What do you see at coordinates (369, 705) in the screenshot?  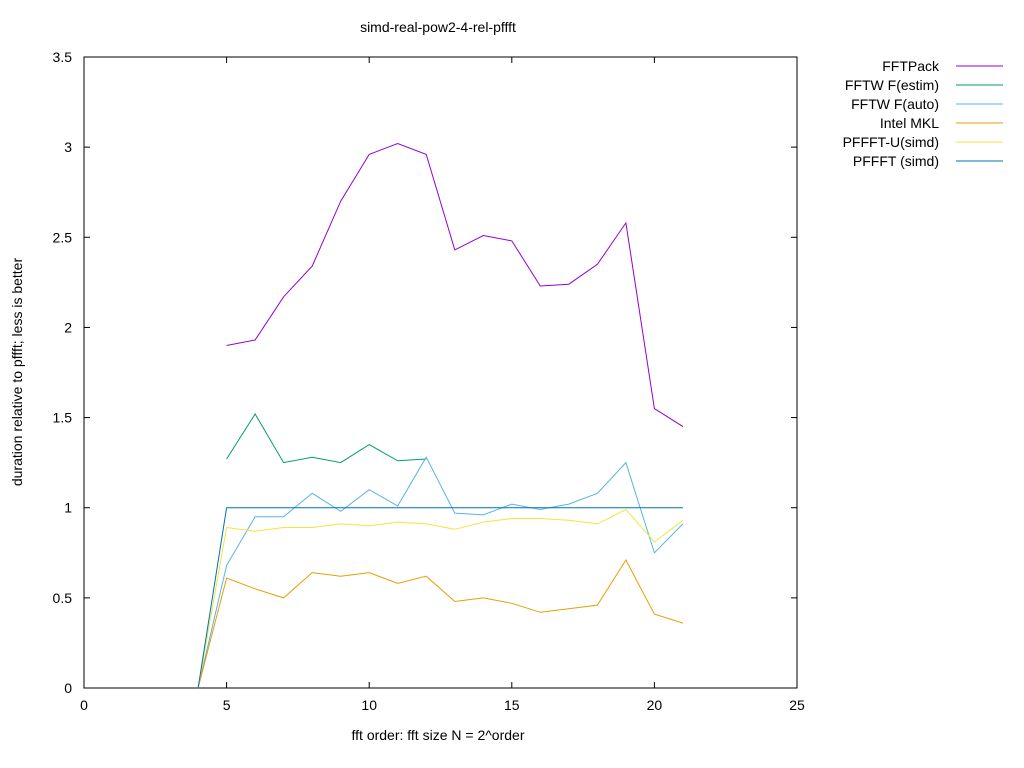 I see `x-tick-label: 10` at bounding box center [369, 705].